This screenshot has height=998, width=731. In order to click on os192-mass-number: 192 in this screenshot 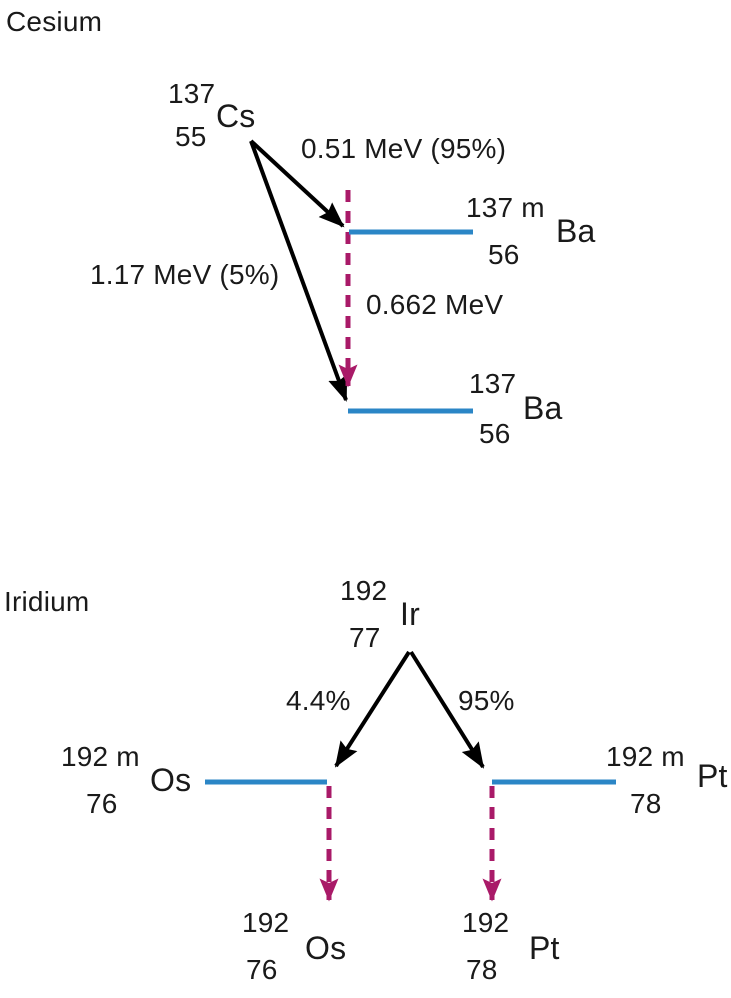, I will do `click(266, 922)`.